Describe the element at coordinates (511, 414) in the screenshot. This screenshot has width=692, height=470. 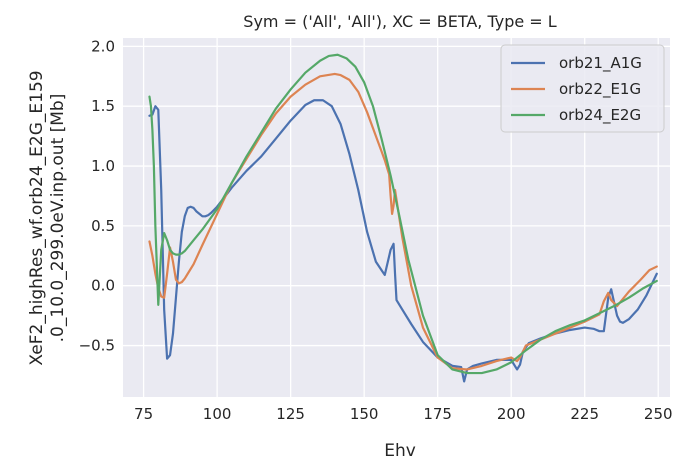
I see `x-tick-label: 200` at that location.